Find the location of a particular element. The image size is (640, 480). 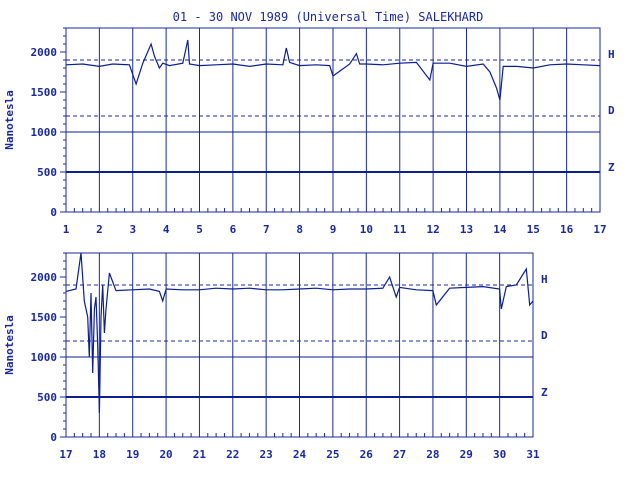

x-tick-label: 26 is located at coordinates (367, 454).